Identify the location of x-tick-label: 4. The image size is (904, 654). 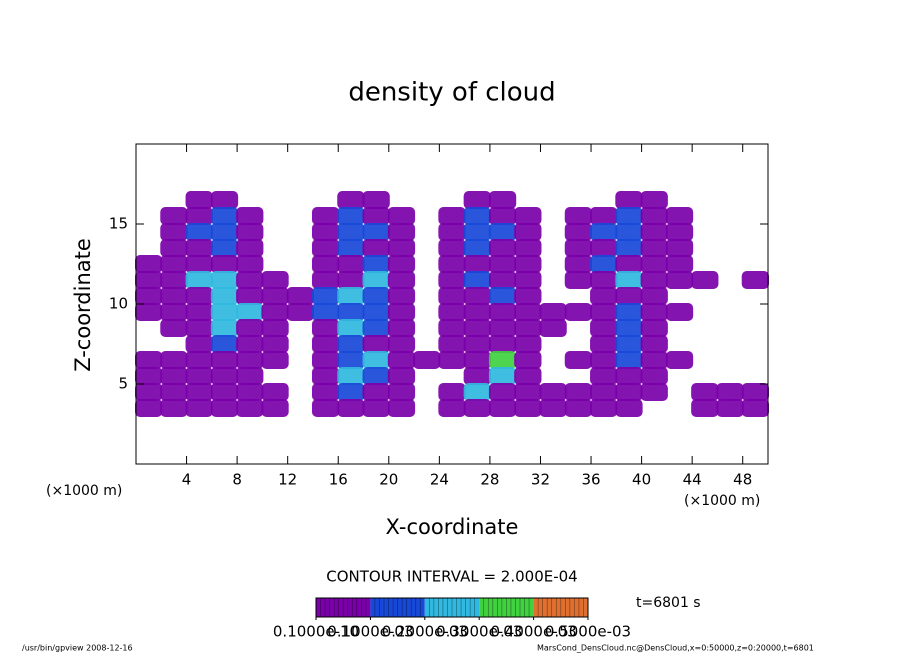
(187, 480).